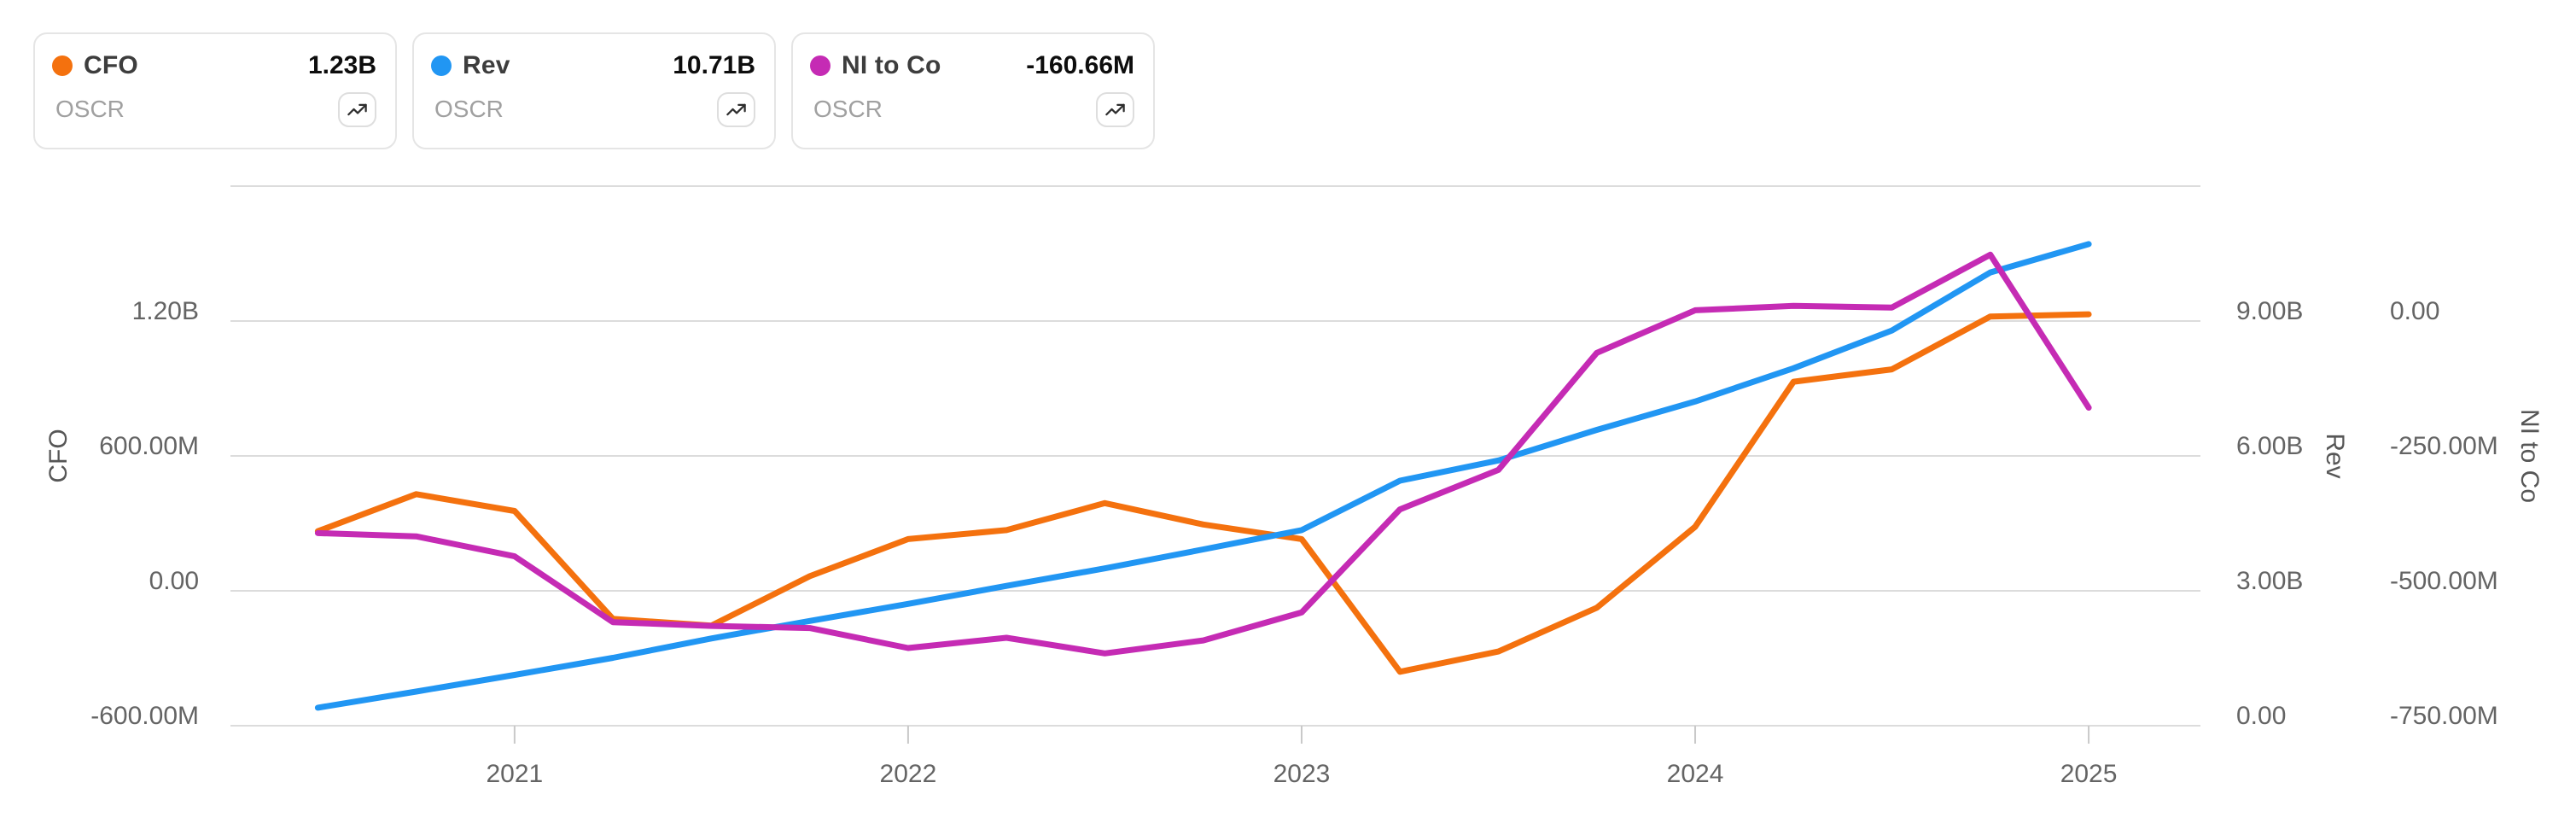  I want to click on legend-card-ni-to-co: NI to Co -160.66M OSCR, so click(973, 91).